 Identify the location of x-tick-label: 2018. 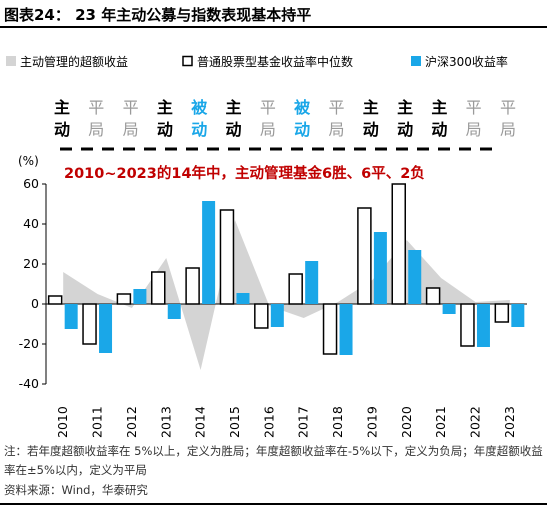
(337, 422).